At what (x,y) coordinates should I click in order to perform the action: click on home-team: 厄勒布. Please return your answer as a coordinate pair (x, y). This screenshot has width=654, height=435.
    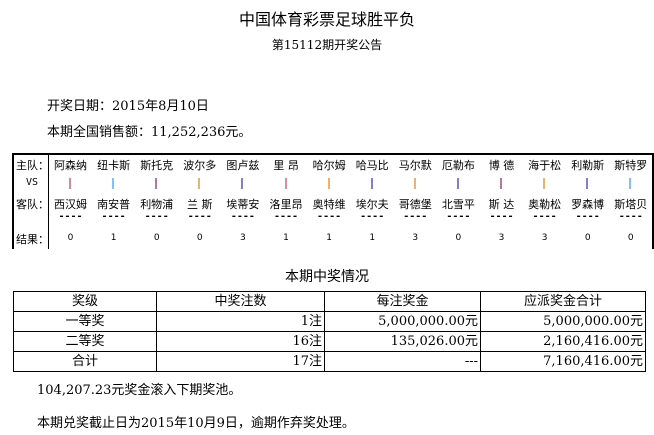
    Looking at the image, I should click on (458, 165).